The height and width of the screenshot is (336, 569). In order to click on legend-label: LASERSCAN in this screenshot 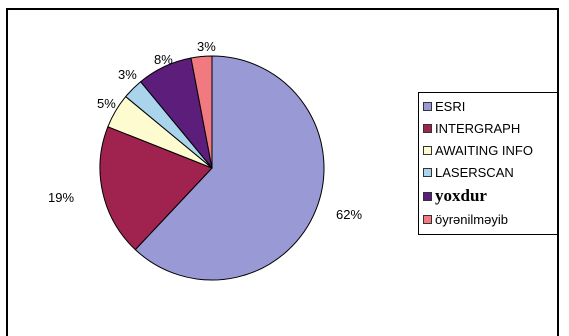, I will do `click(474, 172)`.